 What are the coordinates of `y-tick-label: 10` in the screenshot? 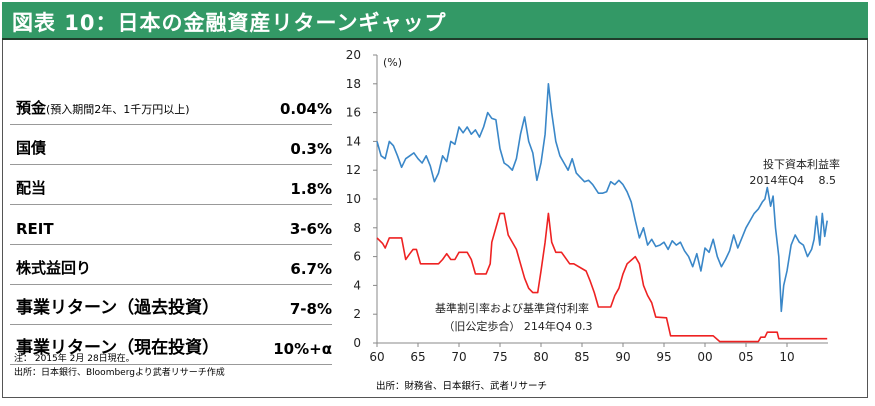 It's located at (353, 199).